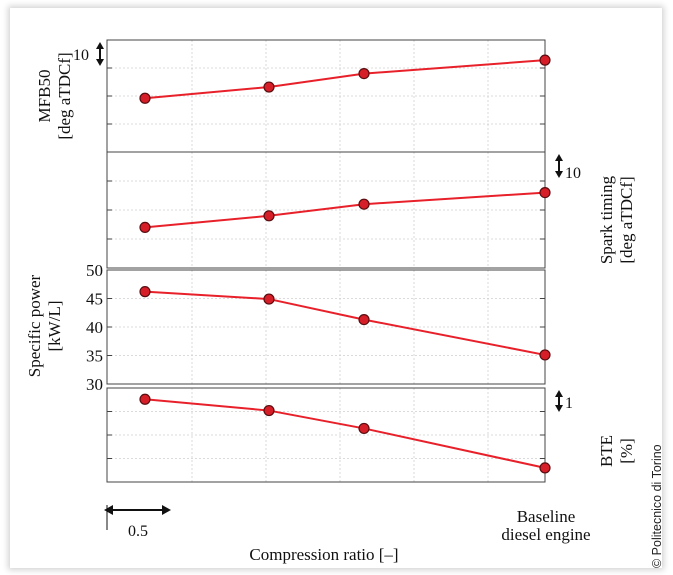 This screenshot has width=673, height=575. Describe the element at coordinates (345, 323) in the screenshot. I see `specific_power-series-line` at that location.